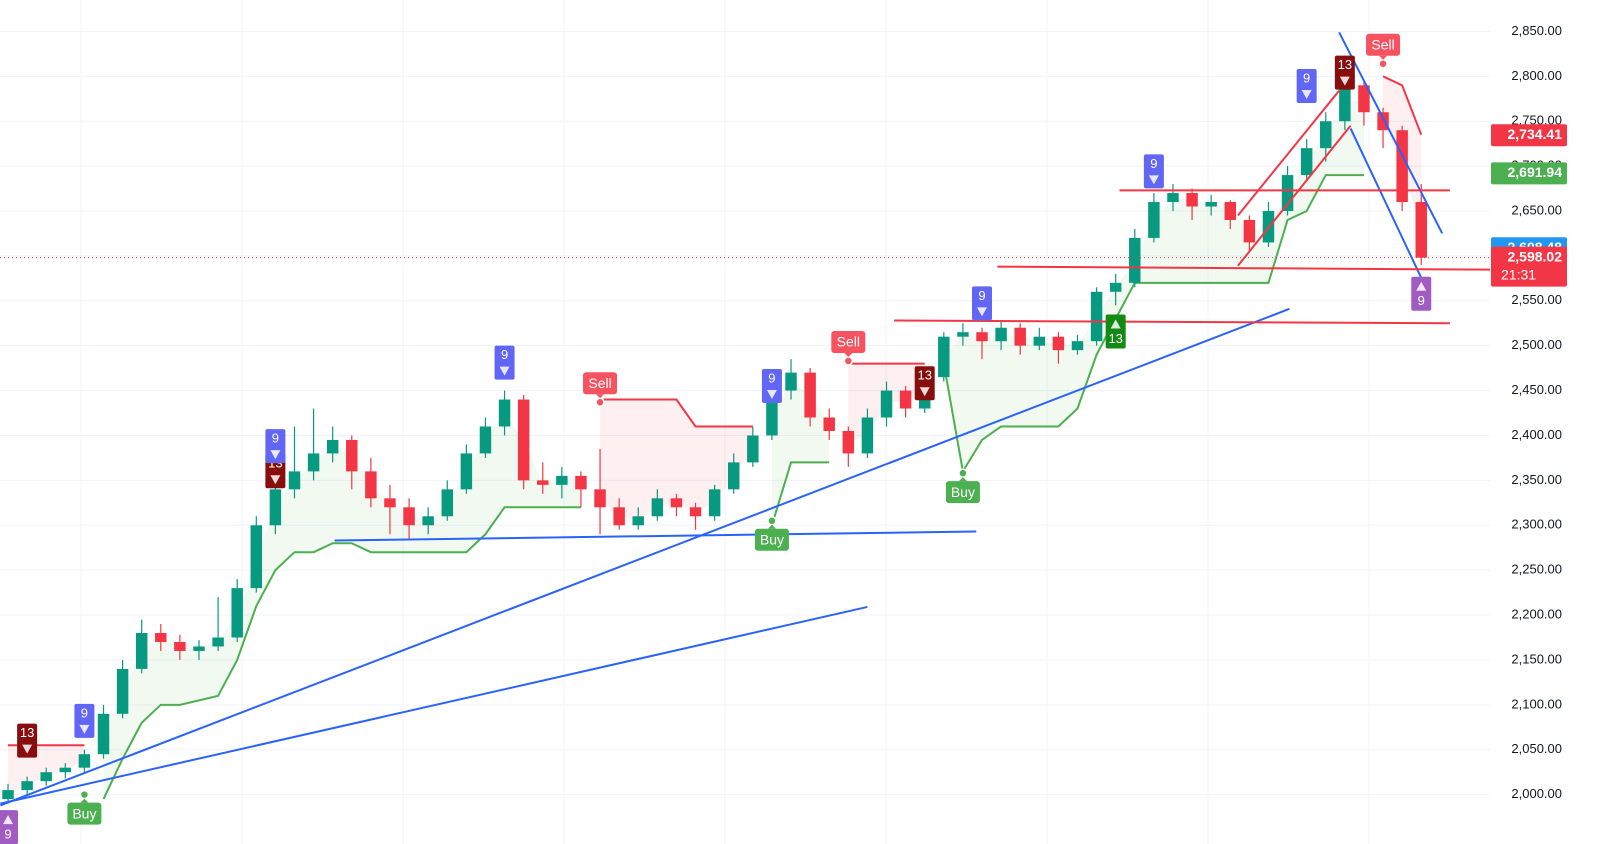 The width and height of the screenshot is (1600, 844). I want to click on y-tick-label: 2,550.00, so click(1536, 299).